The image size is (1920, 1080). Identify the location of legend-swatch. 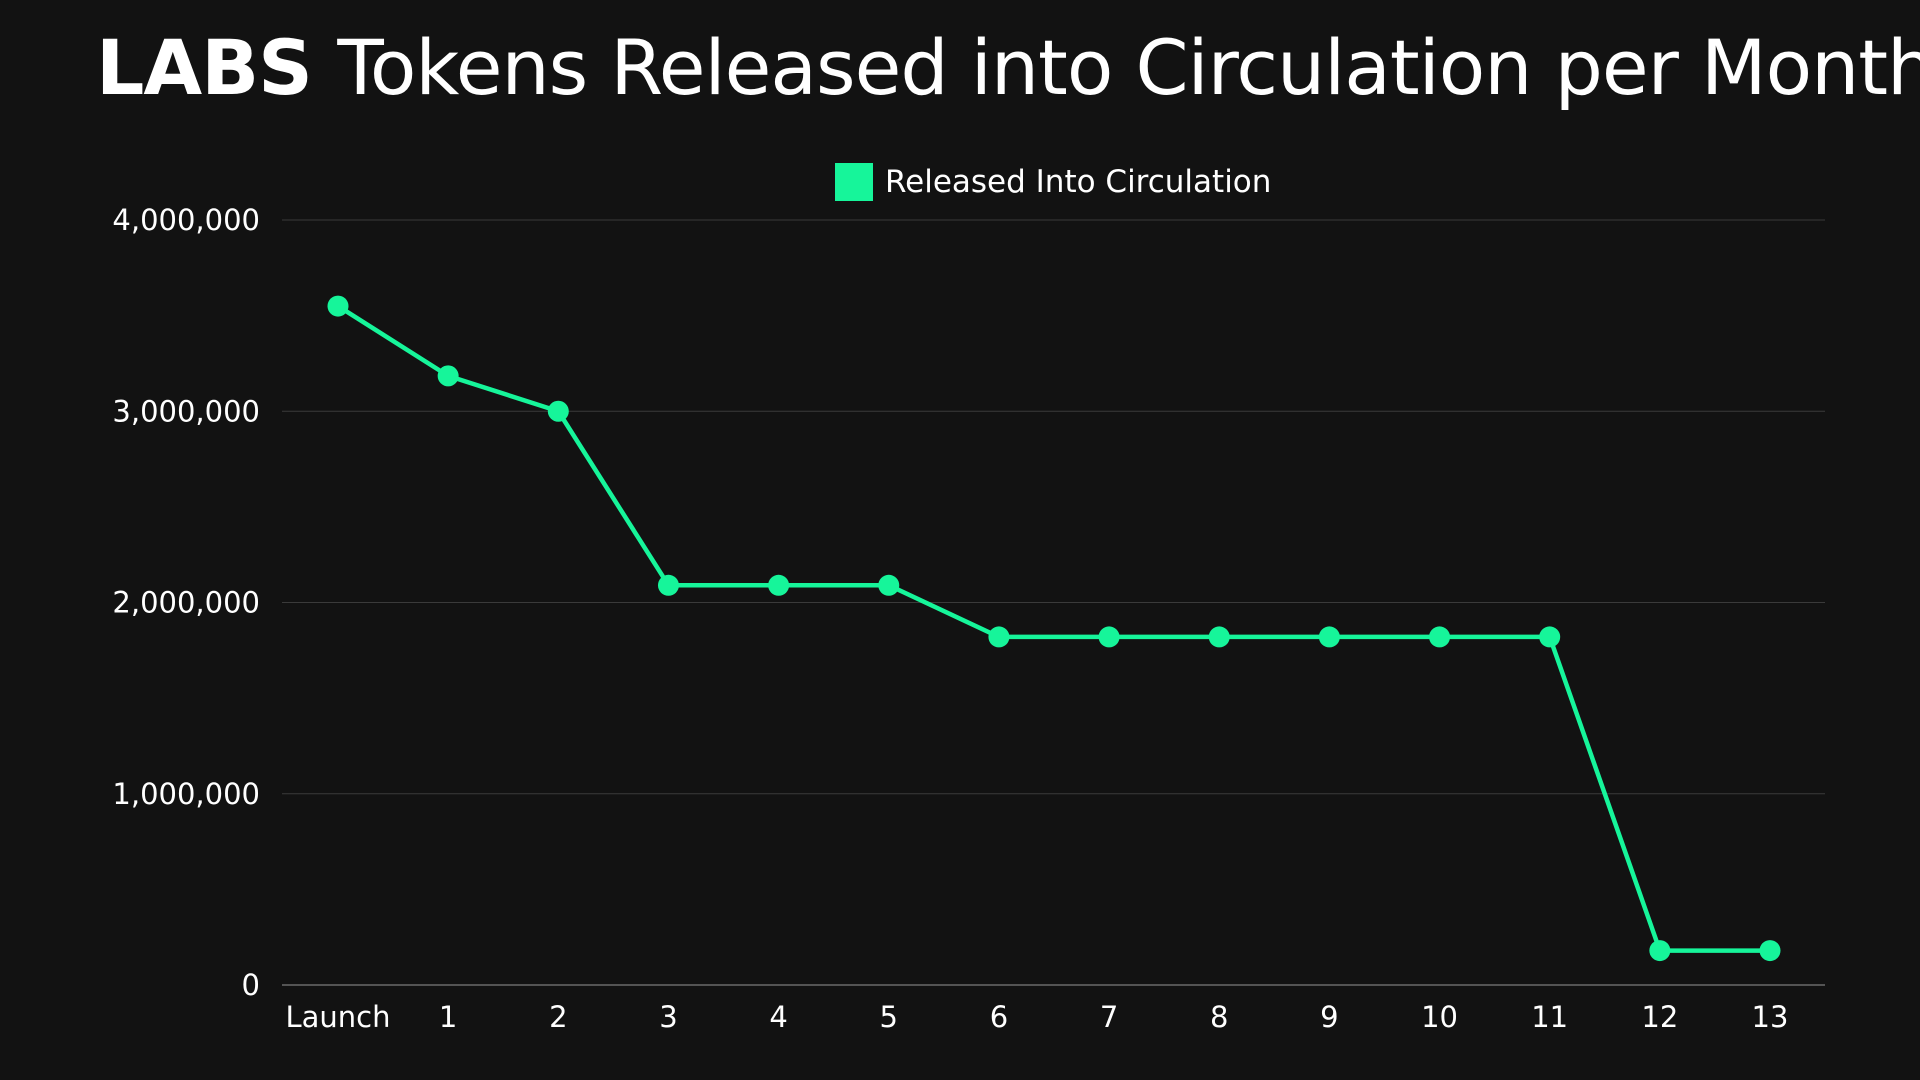
(854, 182).